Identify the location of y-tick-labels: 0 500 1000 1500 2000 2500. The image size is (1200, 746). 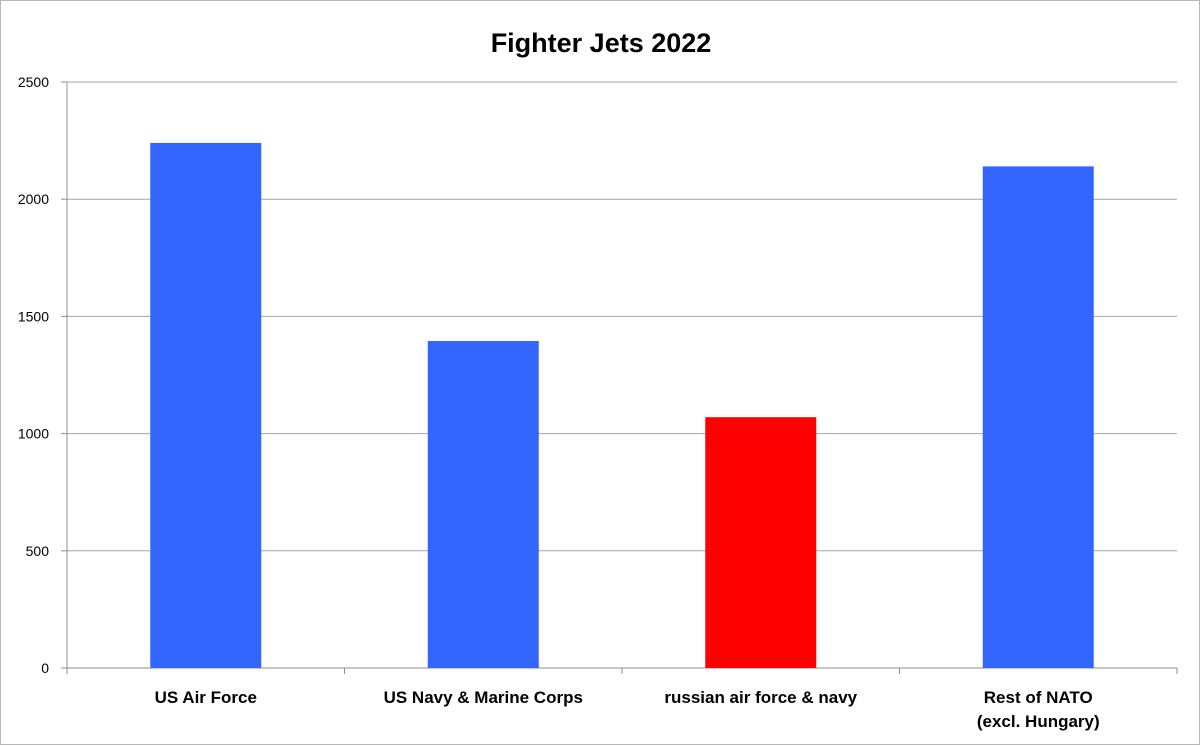
(33, 375).